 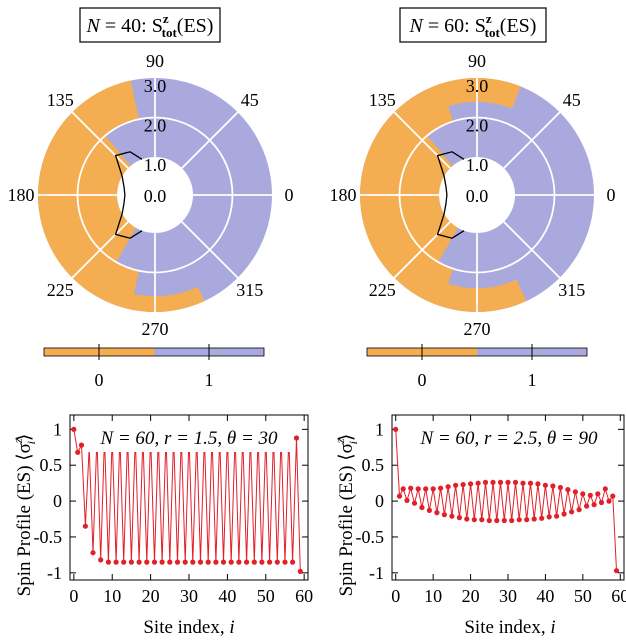 I want to click on title-text: N = 60: Sz tot(ES), so click(x=473, y=25).